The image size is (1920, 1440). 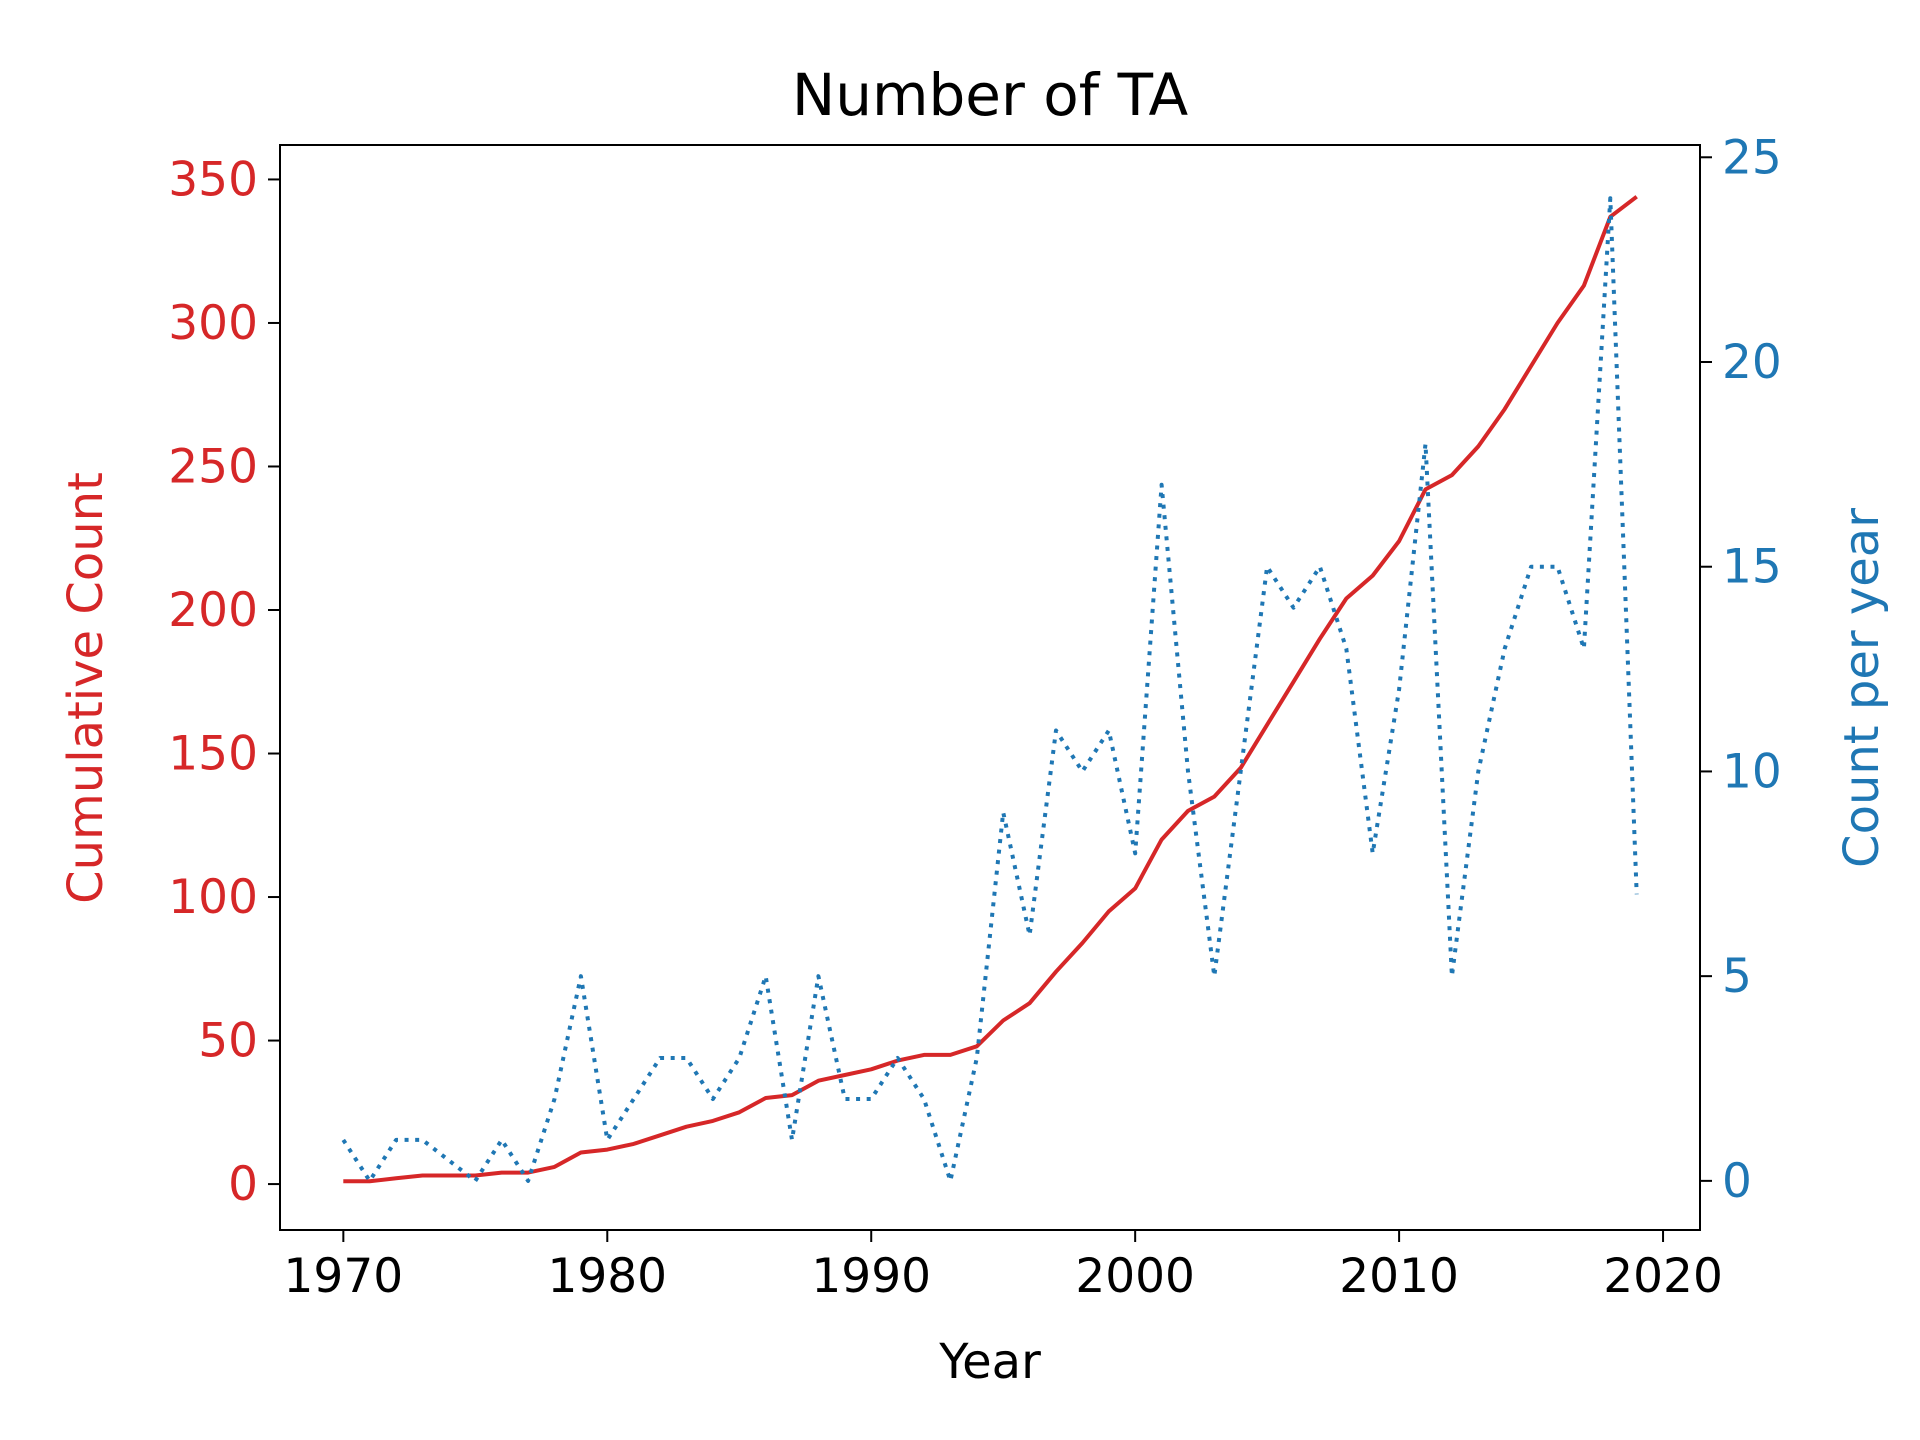 What do you see at coordinates (1752, 362) in the screenshot?
I see `right-y-tick-label: 20` at bounding box center [1752, 362].